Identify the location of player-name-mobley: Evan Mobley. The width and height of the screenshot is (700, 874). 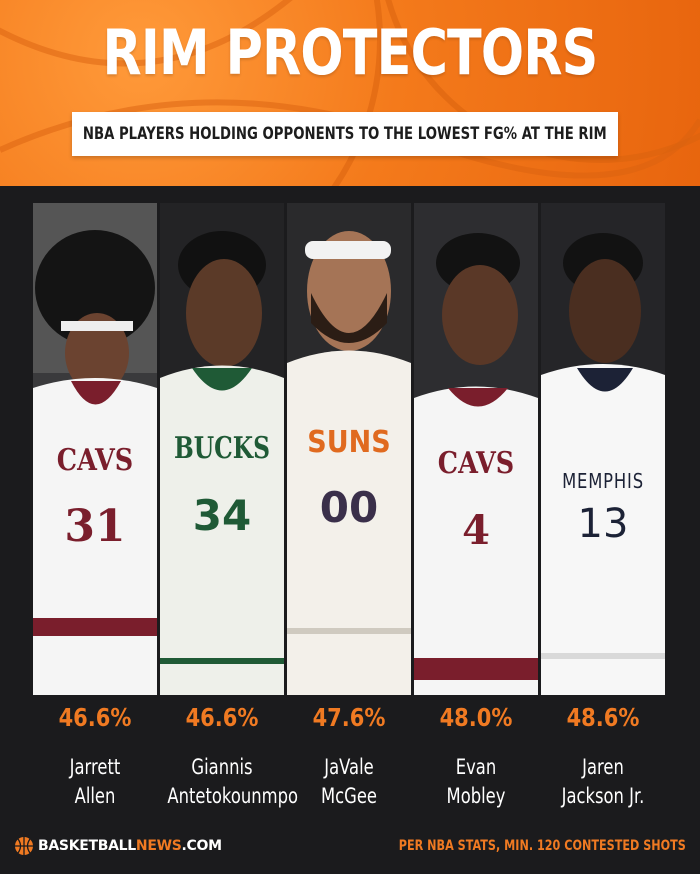
(475, 782).